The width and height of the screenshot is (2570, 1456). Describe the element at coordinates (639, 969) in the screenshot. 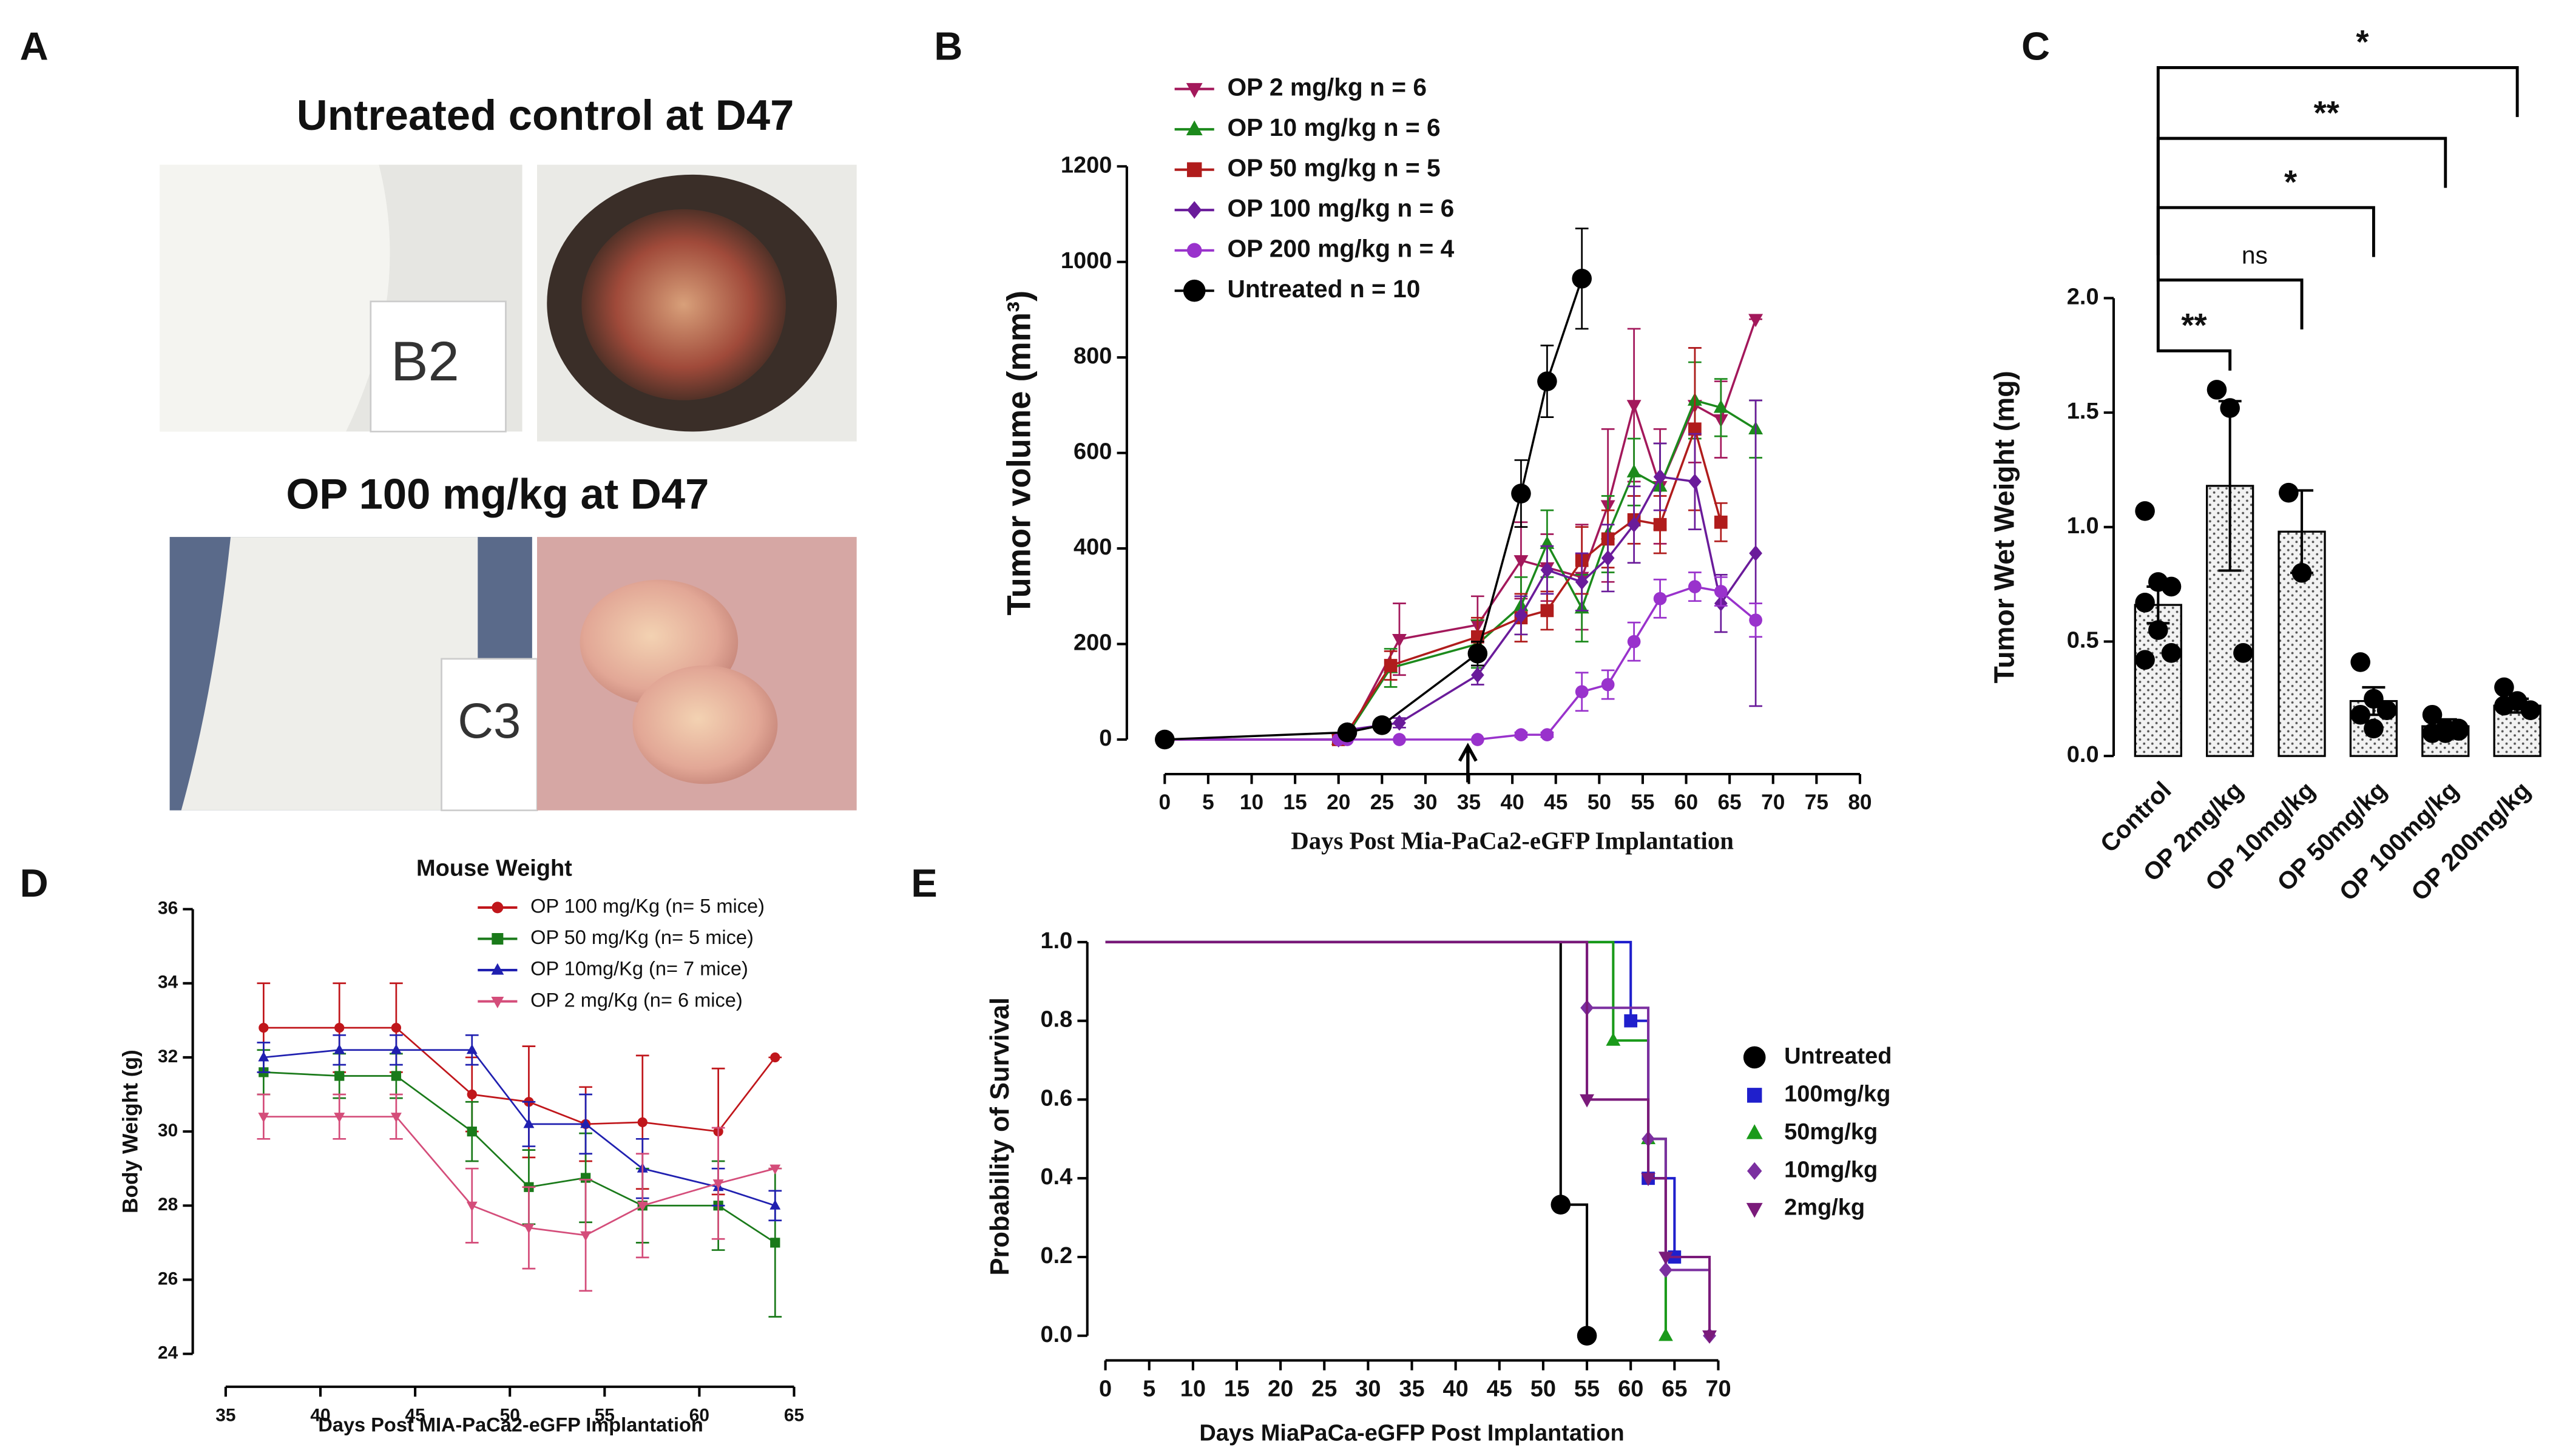

I see `legend-label: OP 10mg/Kg (n= 7 mice)` at that location.